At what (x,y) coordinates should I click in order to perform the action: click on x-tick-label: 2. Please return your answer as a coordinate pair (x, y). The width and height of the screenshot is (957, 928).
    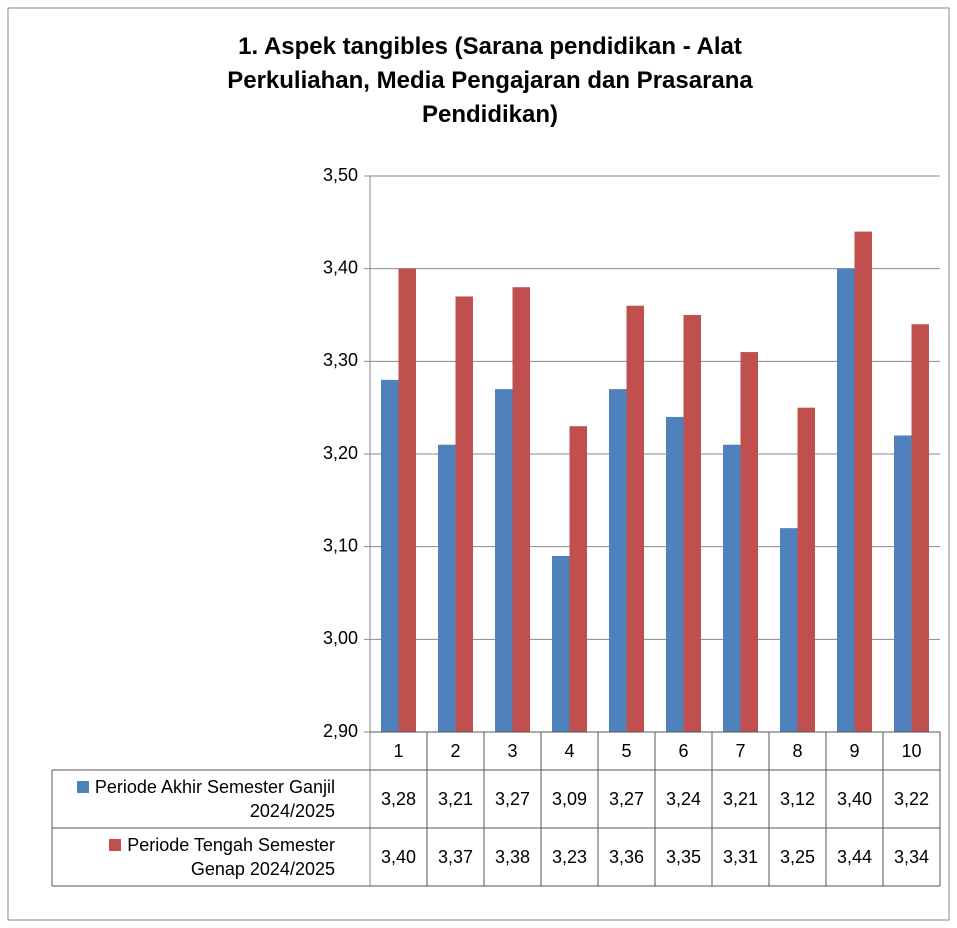
    Looking at the image, I should click on (455, 751).